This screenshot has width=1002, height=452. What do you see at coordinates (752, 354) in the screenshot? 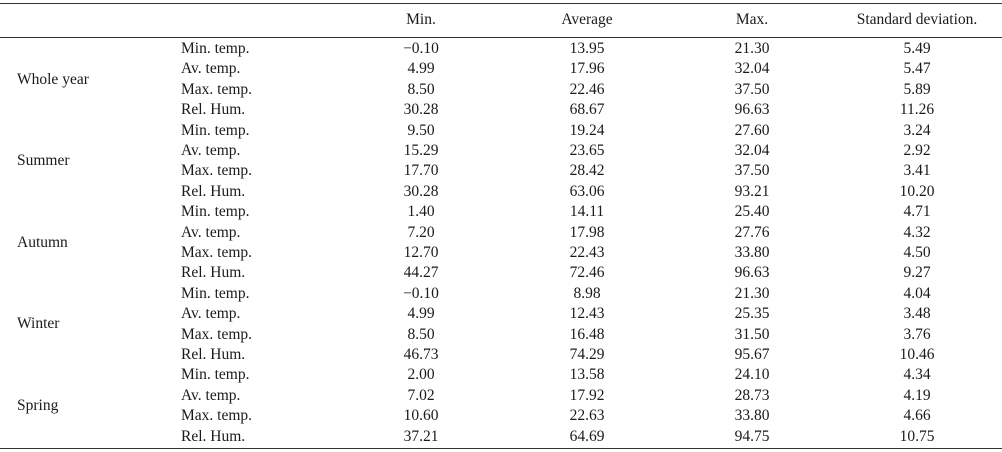
I see `cell-max: 95.67` at bounding box center [752, 354].